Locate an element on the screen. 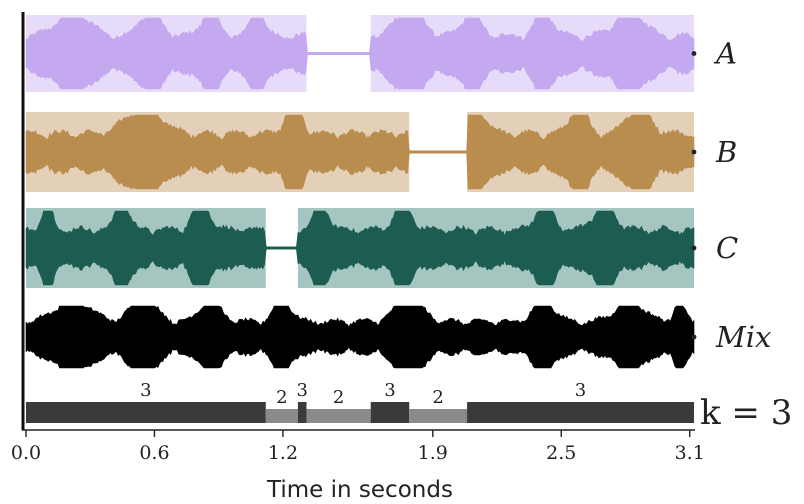  speaker-count-layer: 3 2 3 2 3 2 3k = 3 is located at coordinates (409, 406).